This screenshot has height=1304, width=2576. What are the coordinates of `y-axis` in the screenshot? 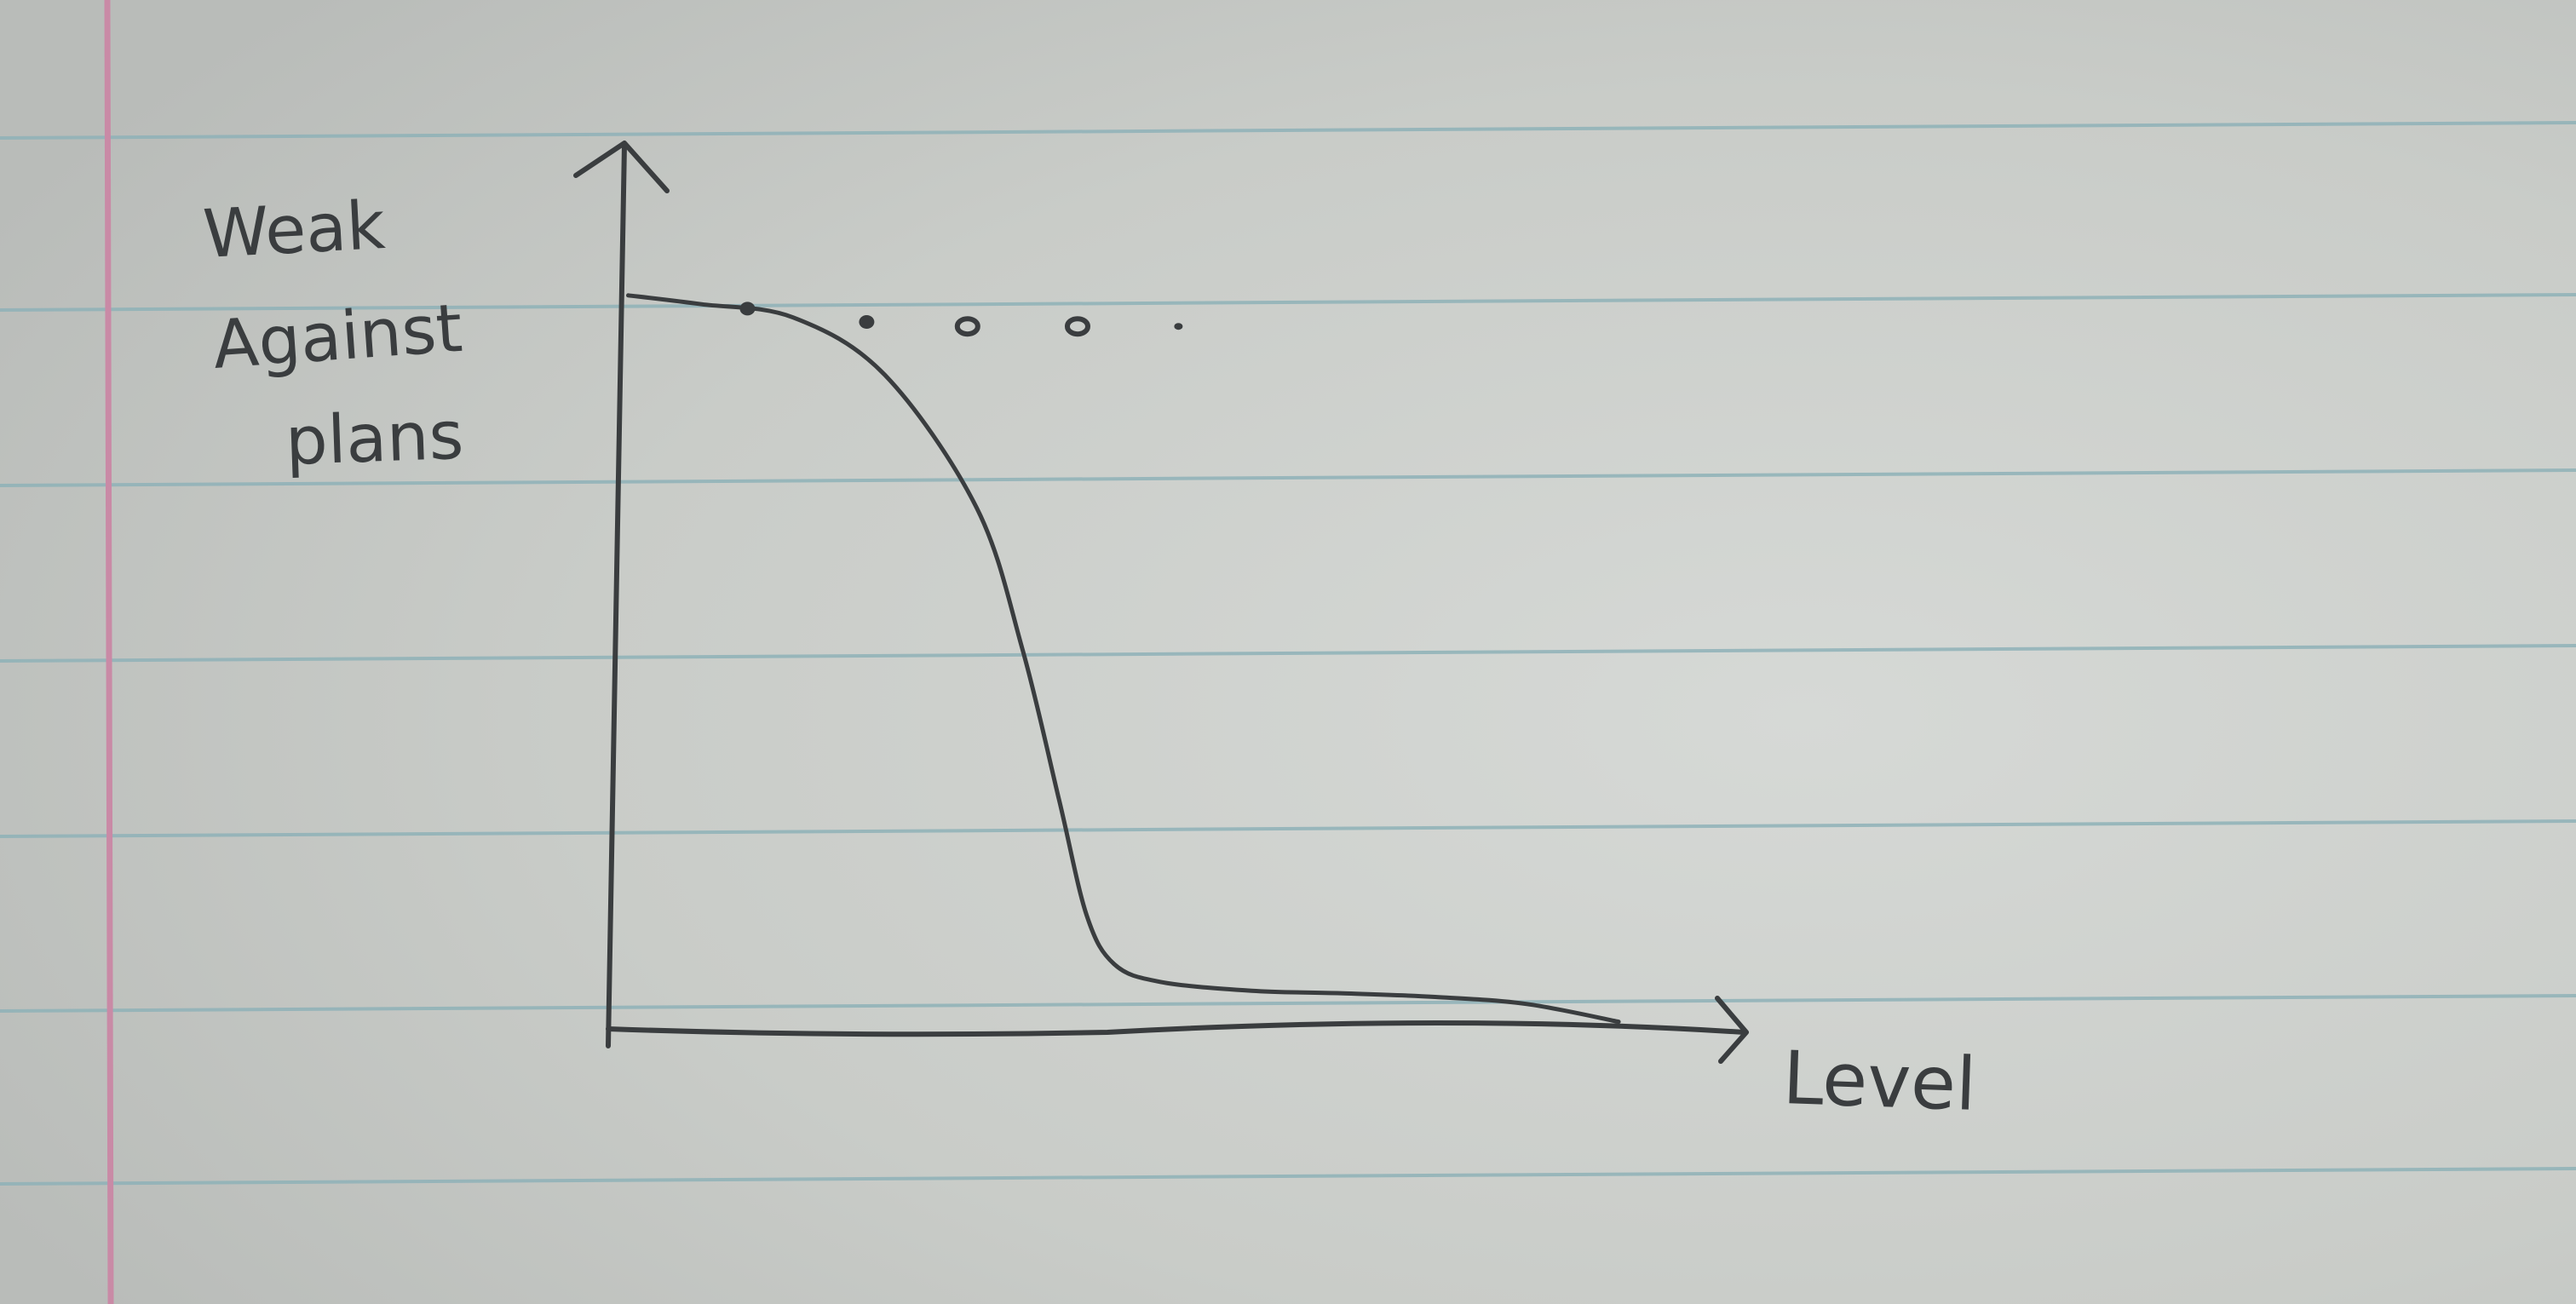 It's located at (622, 594).